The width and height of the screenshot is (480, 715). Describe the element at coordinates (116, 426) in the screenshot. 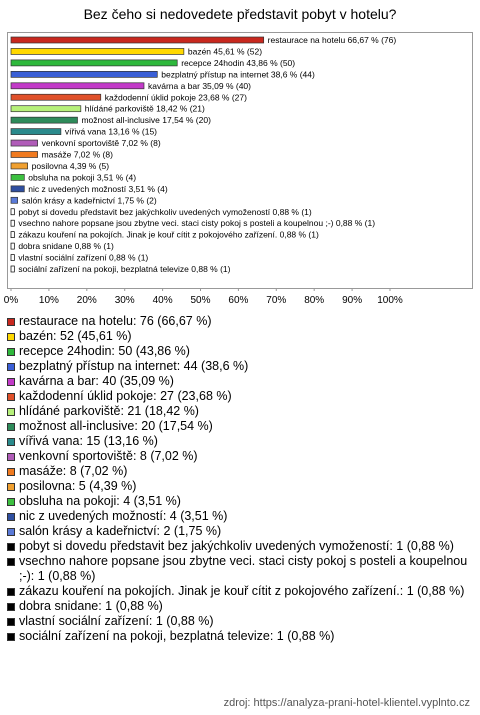

I see `legend-label: možnost all-inclusive: 20 (17,54 %)` at that location.